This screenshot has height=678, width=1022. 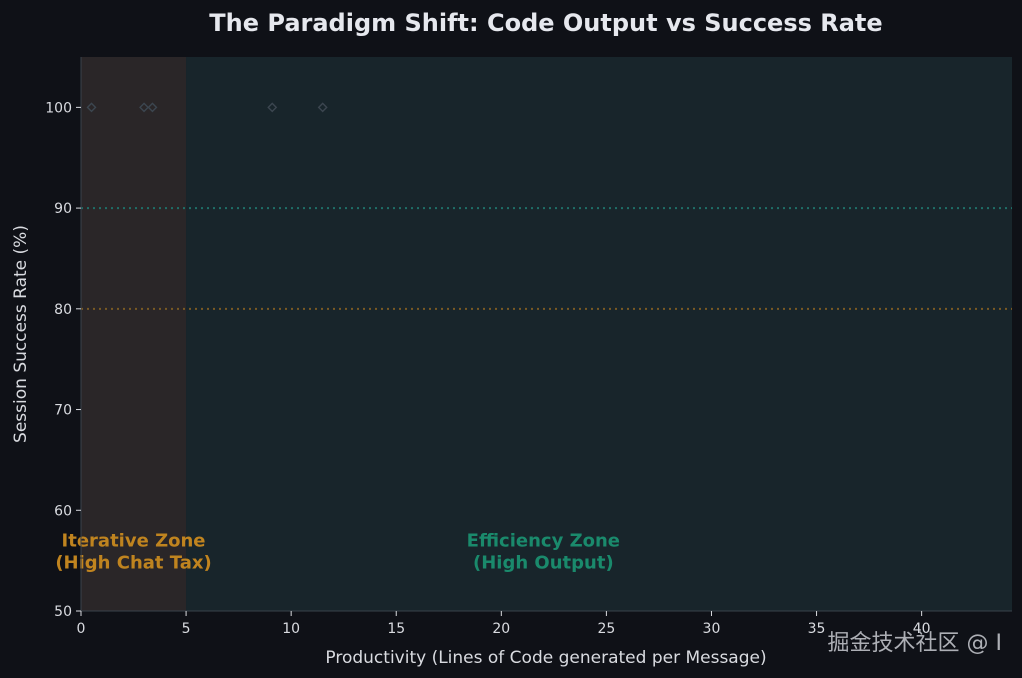 I want to click on y-tick-label: 100, so click(x=58, y=108).